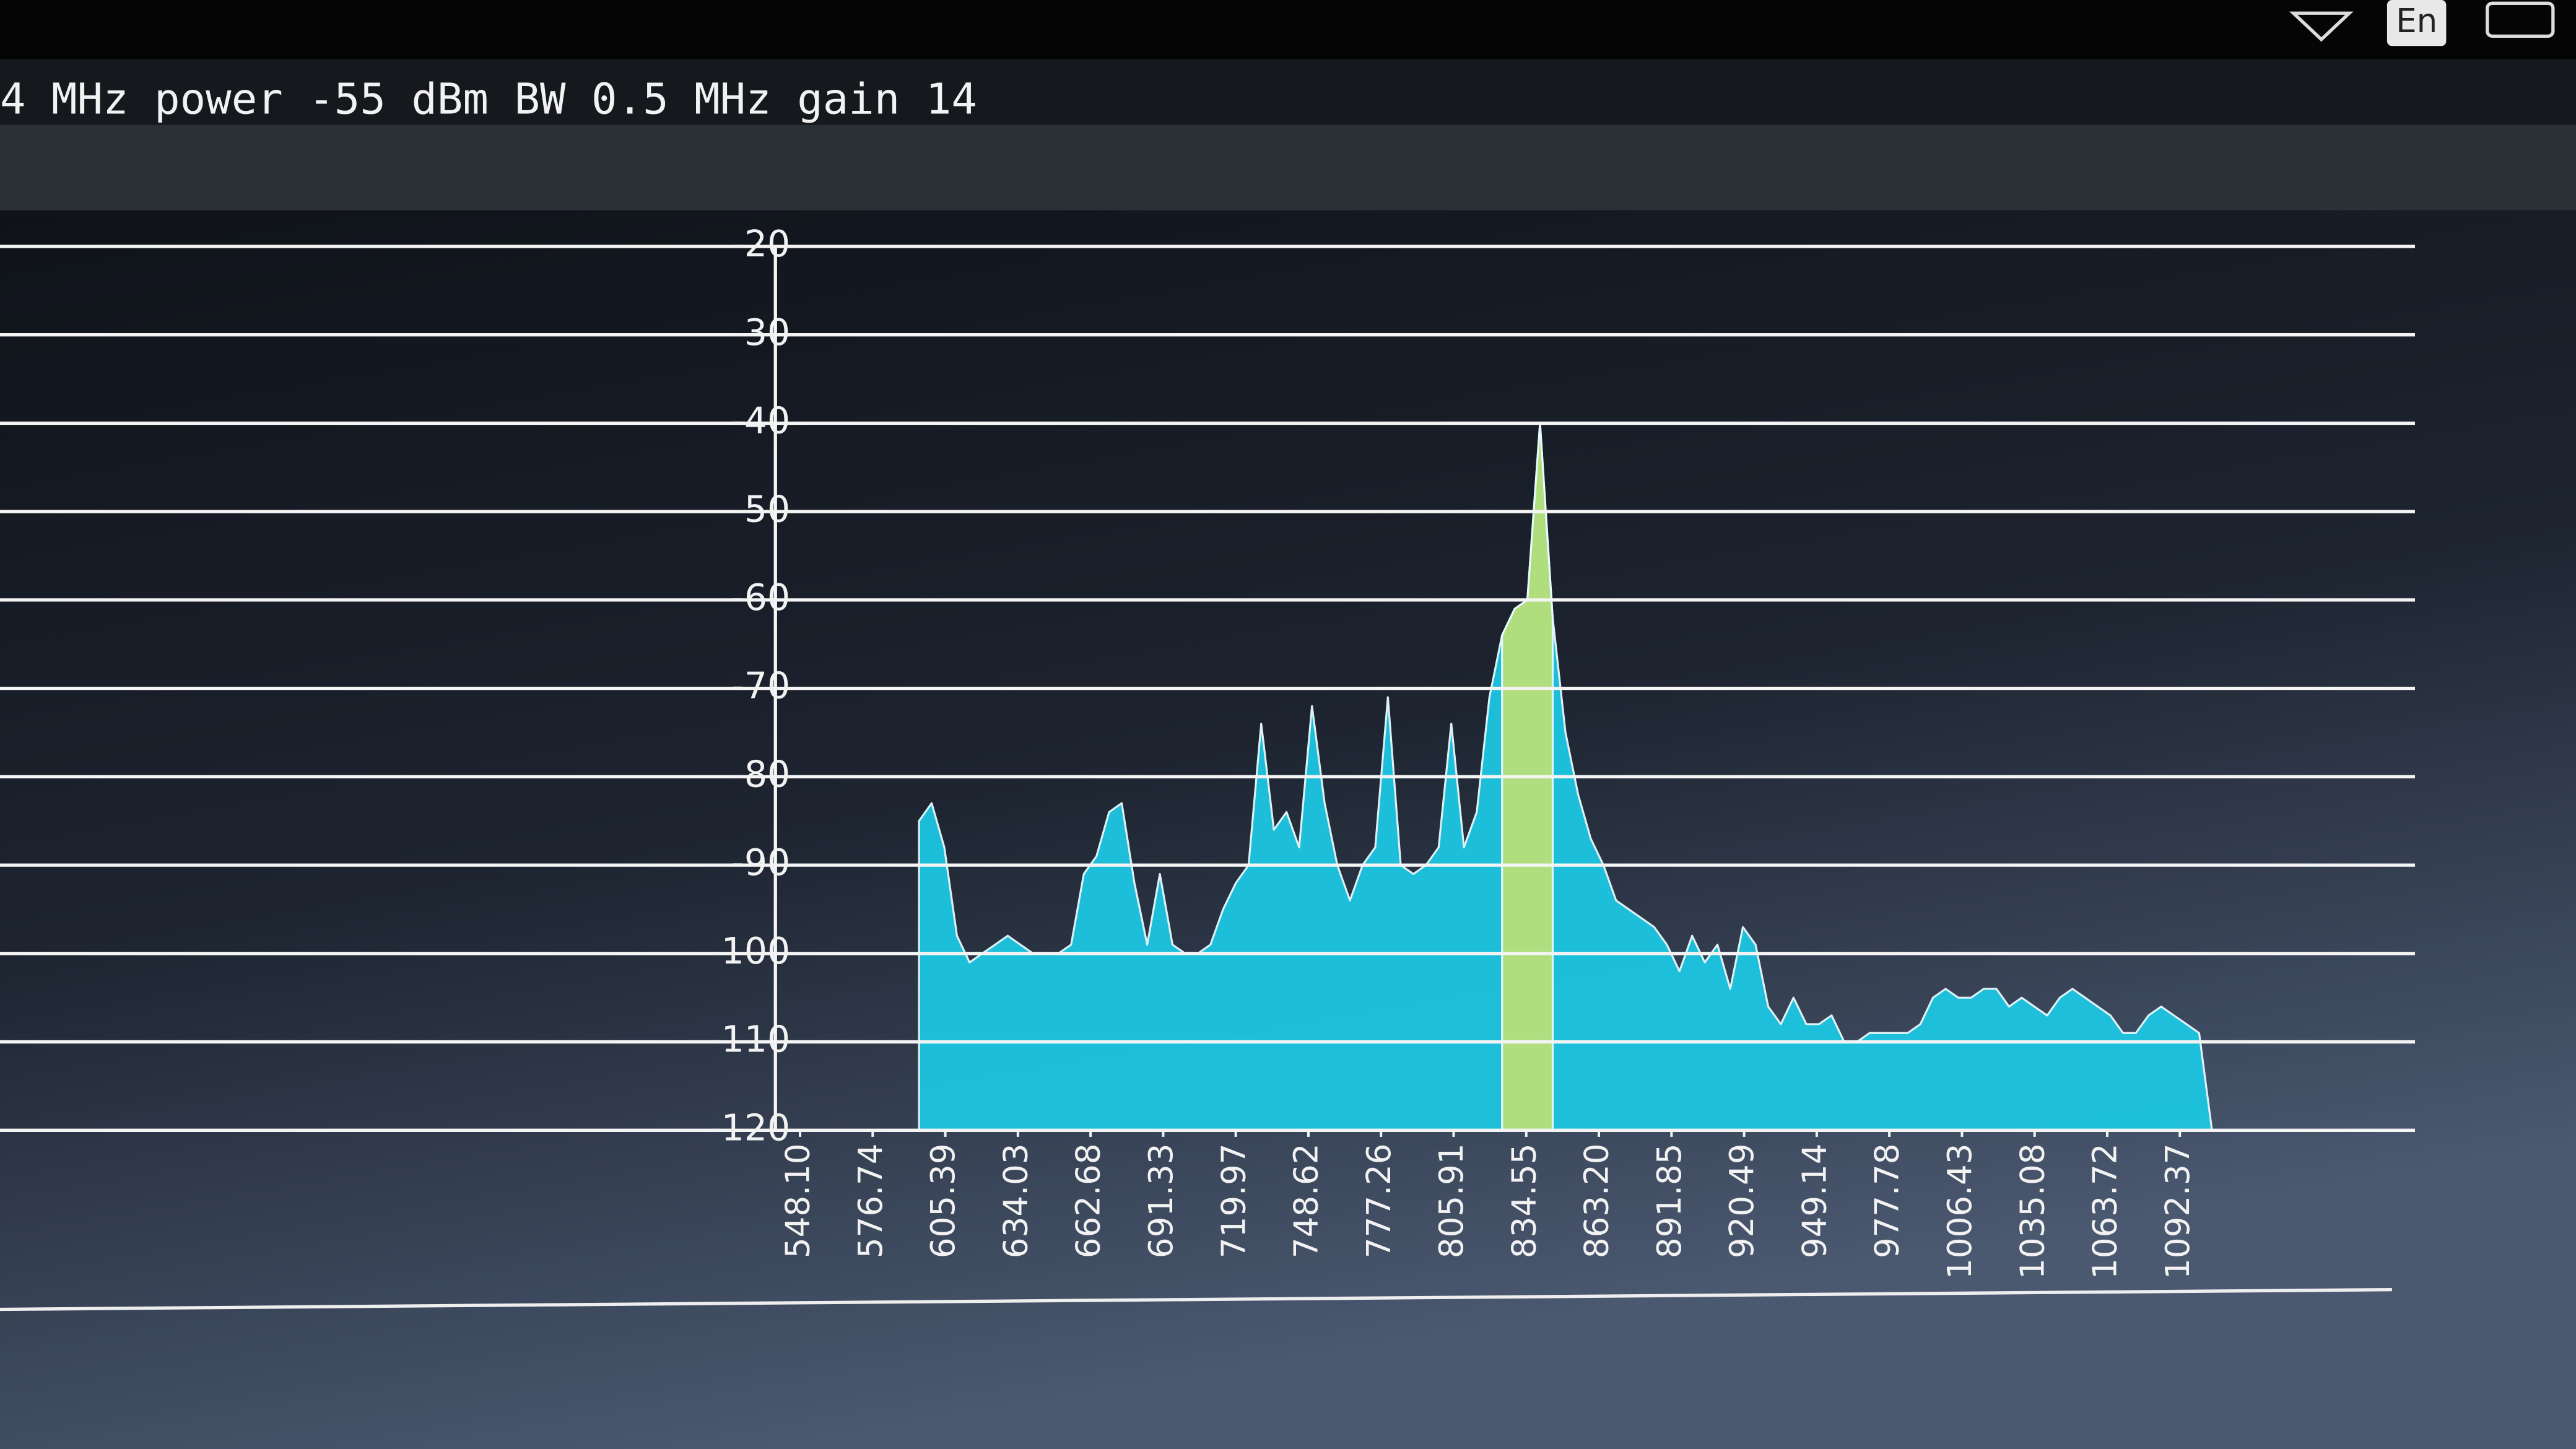  What do you see at coordinates (760, 774) in the screenshot?
I see `y-tick-label: -80` at bounding box center [760, 774].